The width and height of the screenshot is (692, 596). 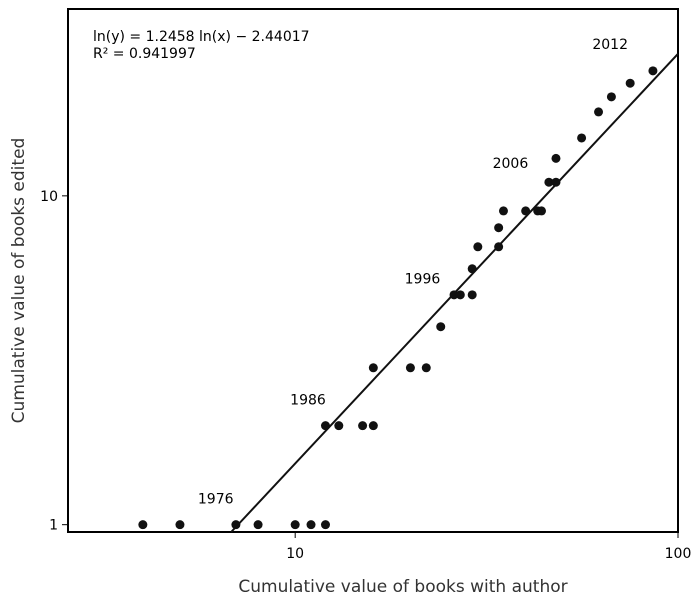 What do you see at coordinates (423, 280) in the screenshot?
I see `year-annotation: 1996` at bounding box center [423, 280].